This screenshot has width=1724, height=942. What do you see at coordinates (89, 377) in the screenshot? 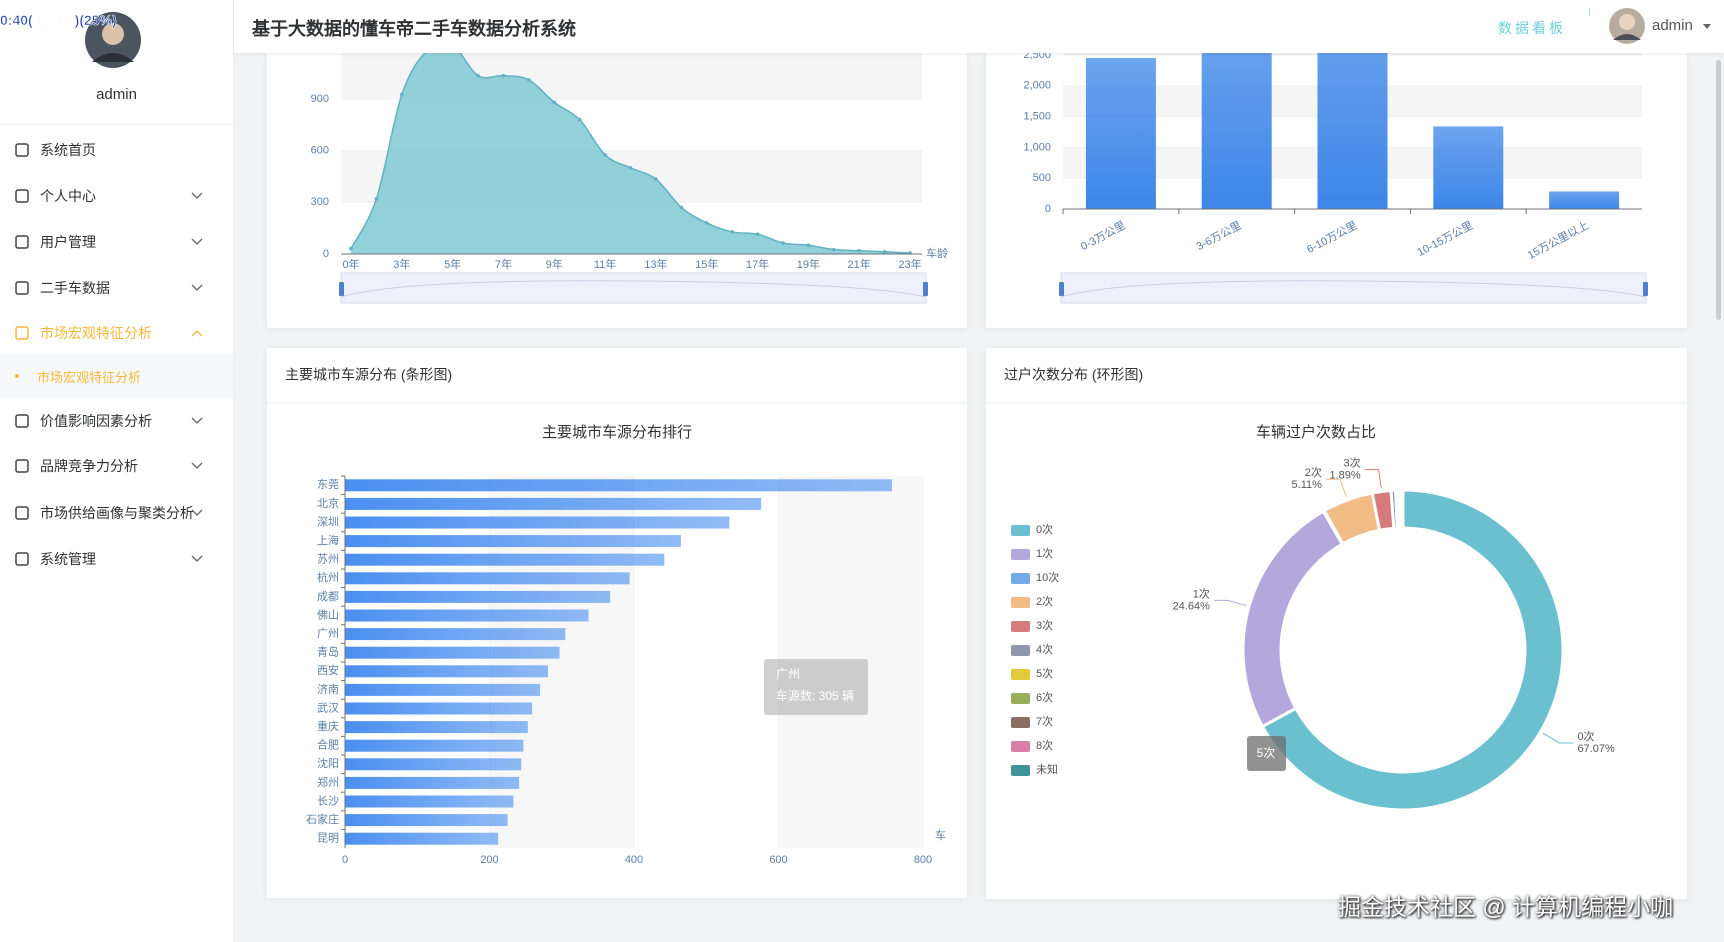
I see `submenu-label: 市场宏观特征分析` at bounding box center [89, 377].